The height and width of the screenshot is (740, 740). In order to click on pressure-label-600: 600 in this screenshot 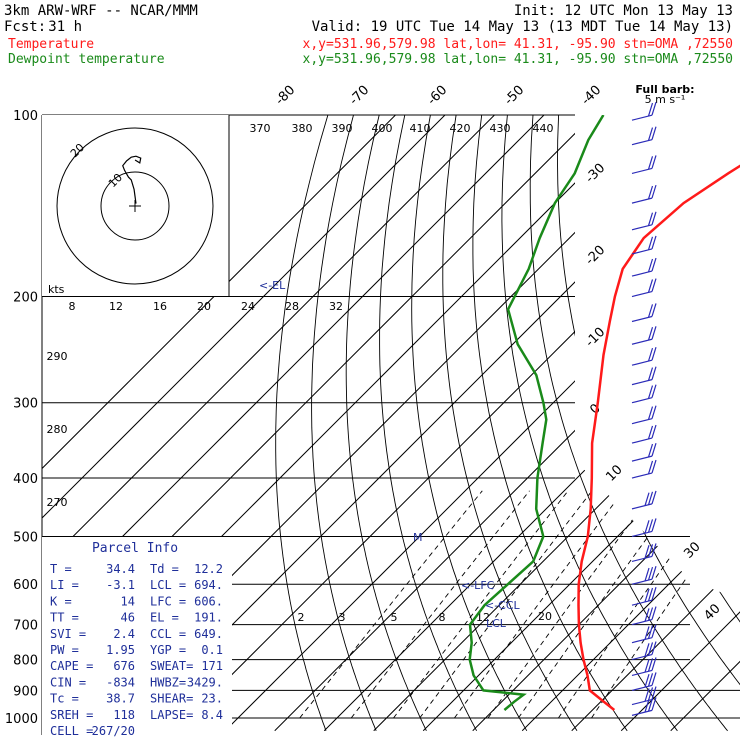, I will do `click(25, 585)`.